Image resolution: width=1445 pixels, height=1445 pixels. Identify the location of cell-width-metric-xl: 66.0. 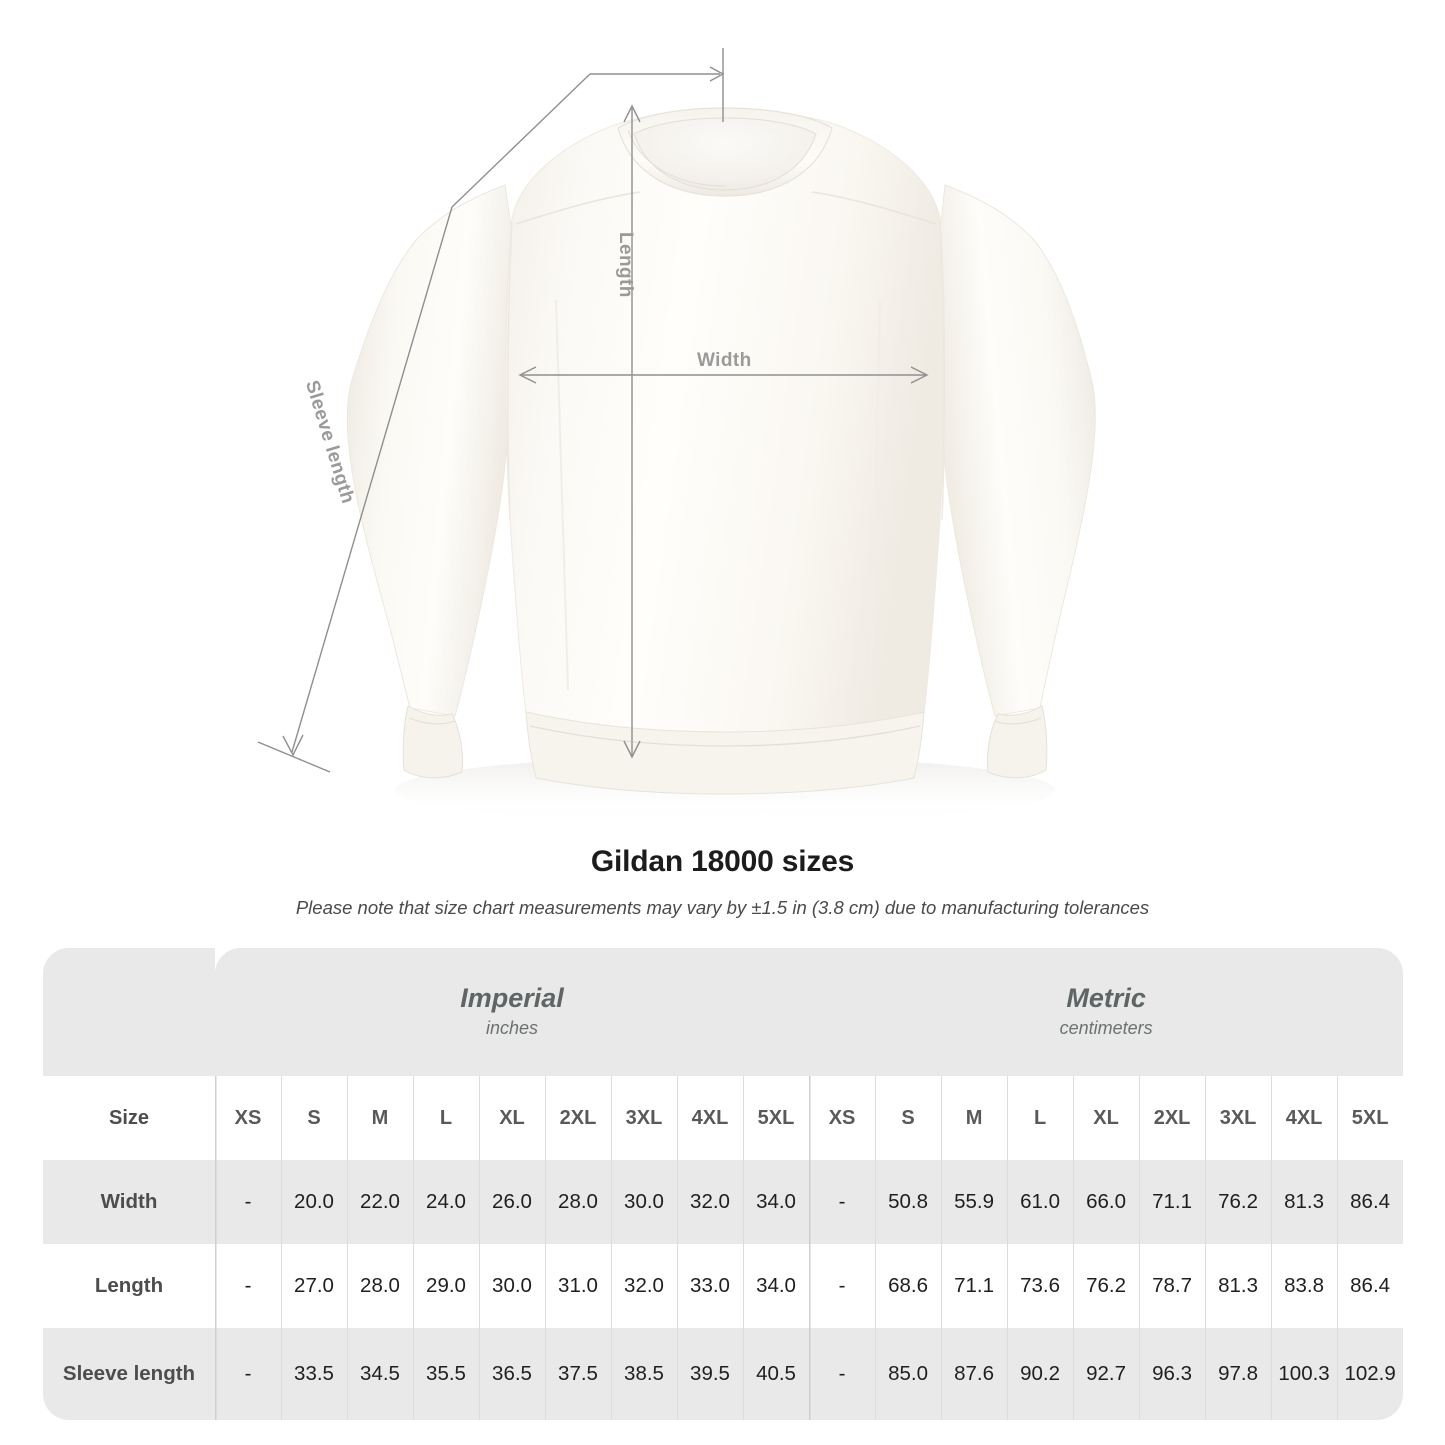
(1106, 1202).